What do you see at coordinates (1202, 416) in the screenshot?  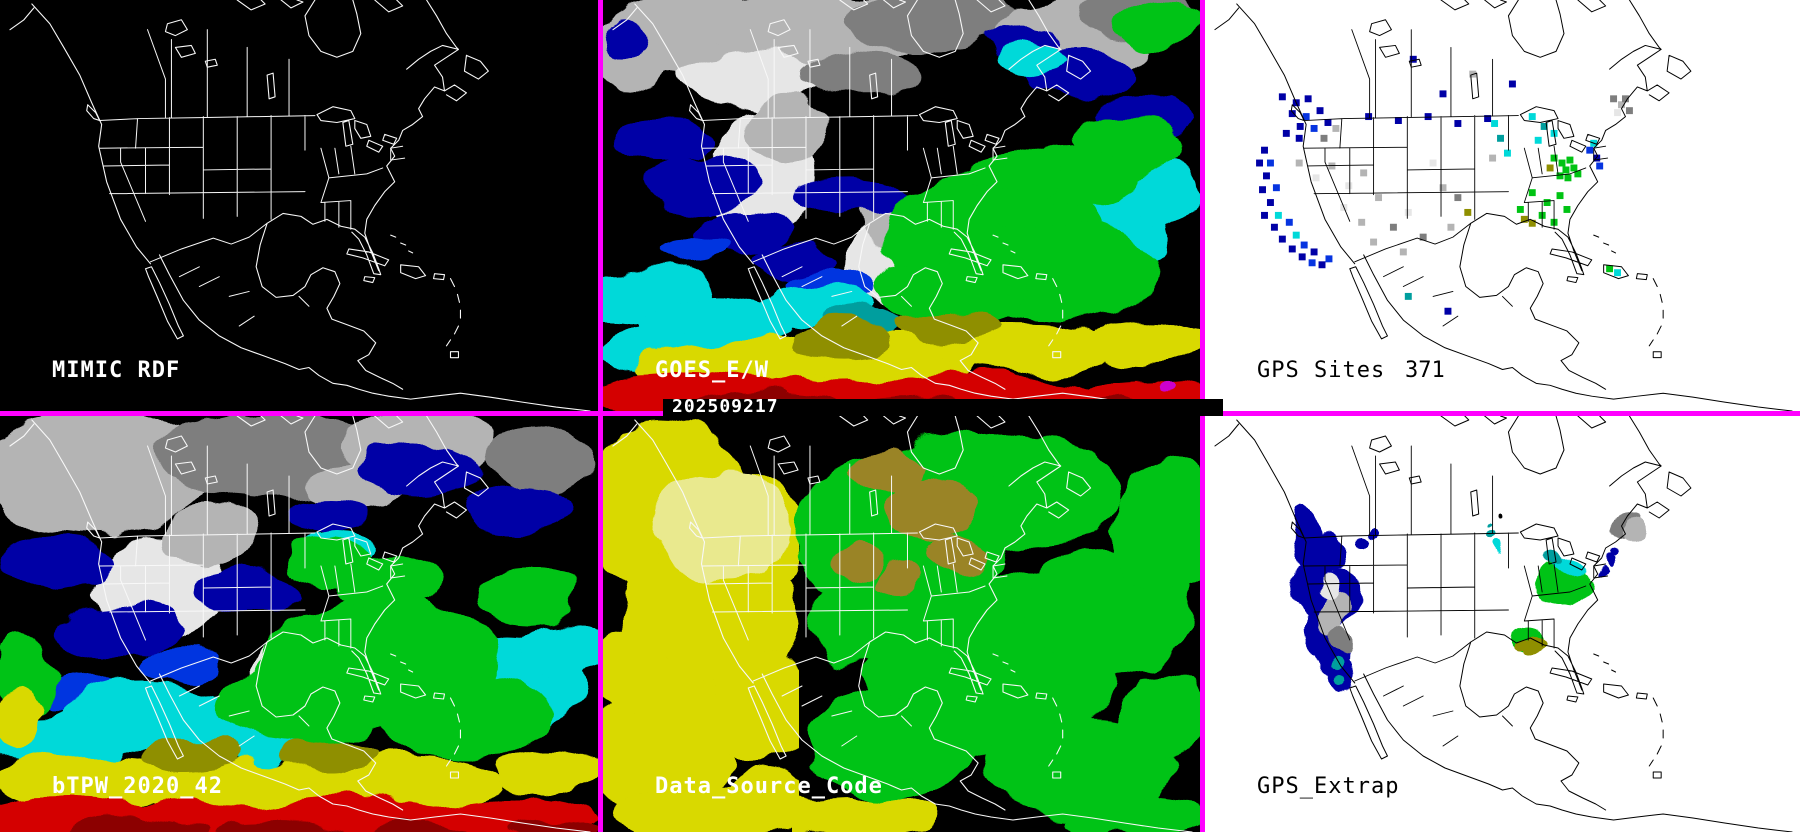 I see `divider-vertical-right` at bounding box center [1202, 416].